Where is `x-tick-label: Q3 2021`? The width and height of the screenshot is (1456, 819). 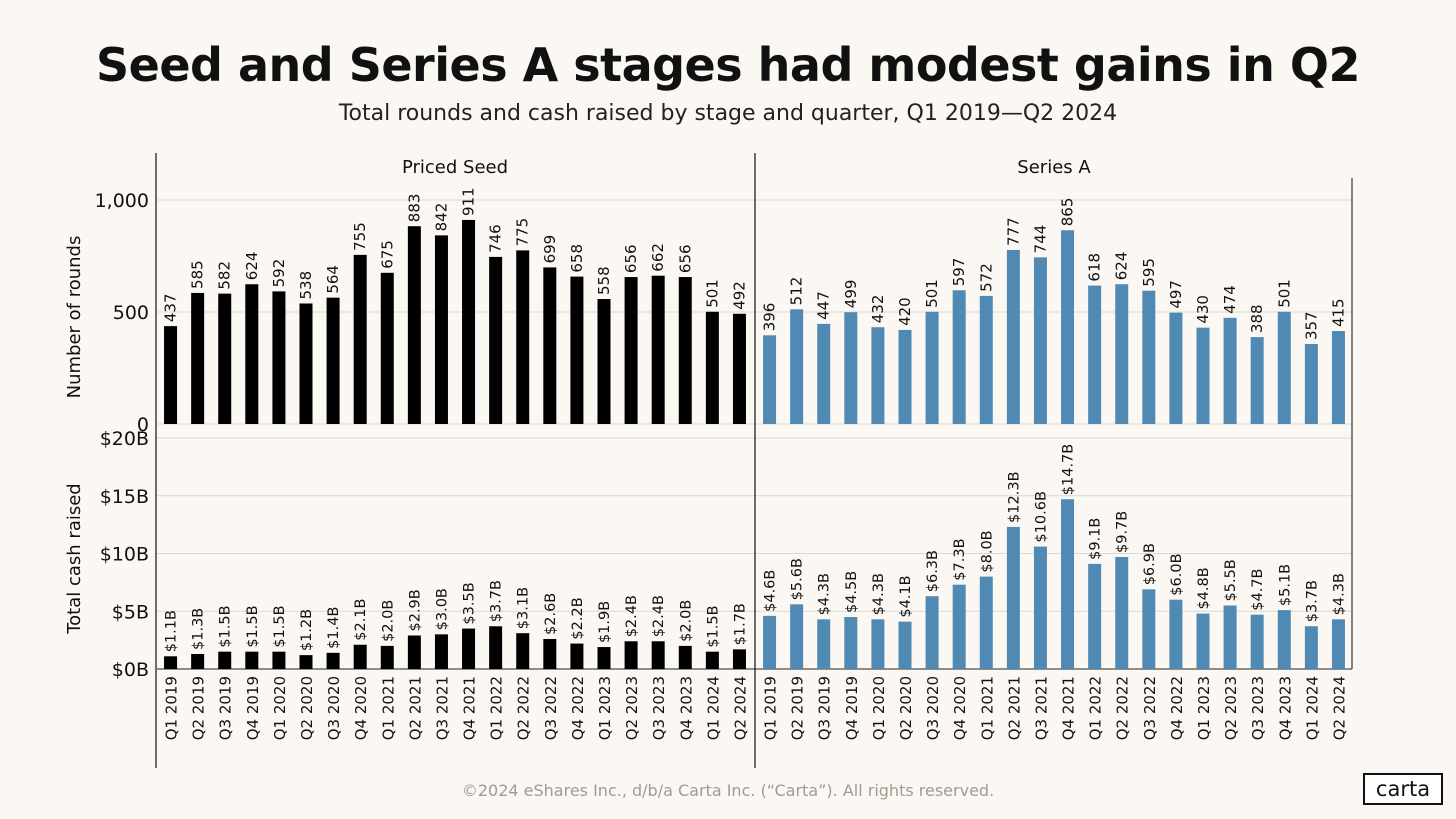
x-tick-label: Q3 2021 is located at coordinates (442, 708).